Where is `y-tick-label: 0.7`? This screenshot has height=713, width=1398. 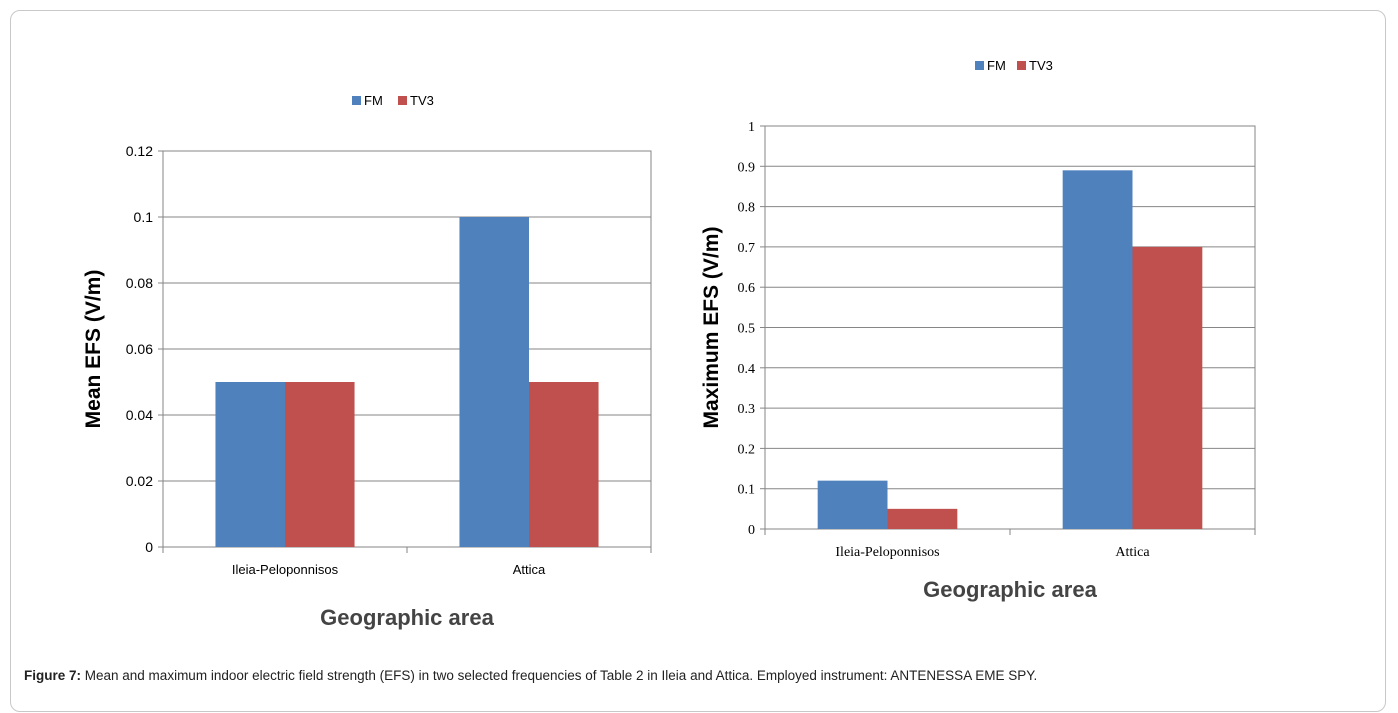 y-tick-label: 0.7 is located at coordinates (747, 248).